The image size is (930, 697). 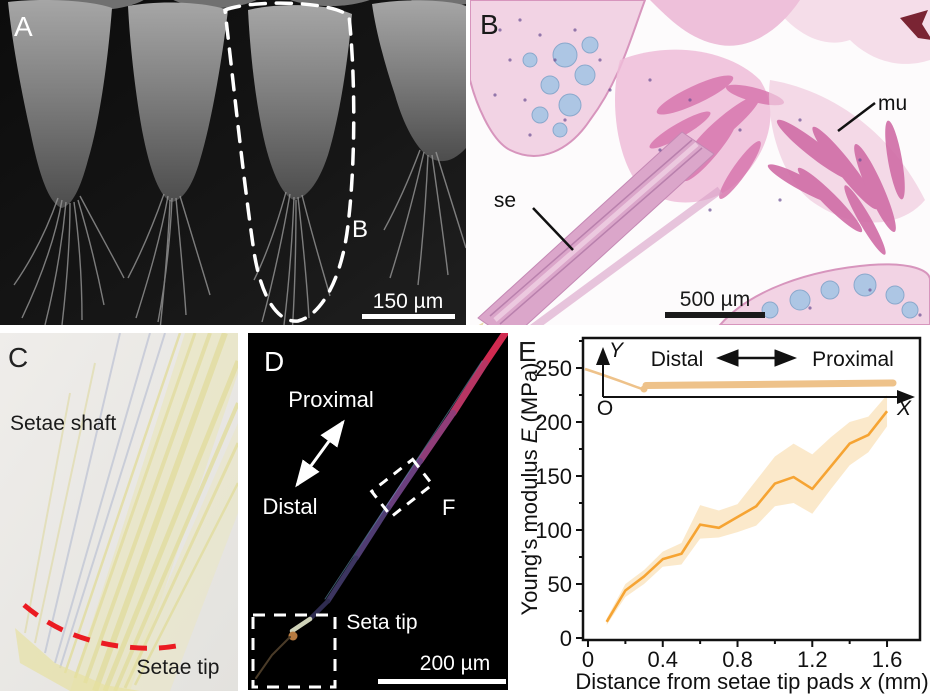 I want to click on panel-c-micrograph: C Setae shaft Setae tip, so click(x=120, y=512).